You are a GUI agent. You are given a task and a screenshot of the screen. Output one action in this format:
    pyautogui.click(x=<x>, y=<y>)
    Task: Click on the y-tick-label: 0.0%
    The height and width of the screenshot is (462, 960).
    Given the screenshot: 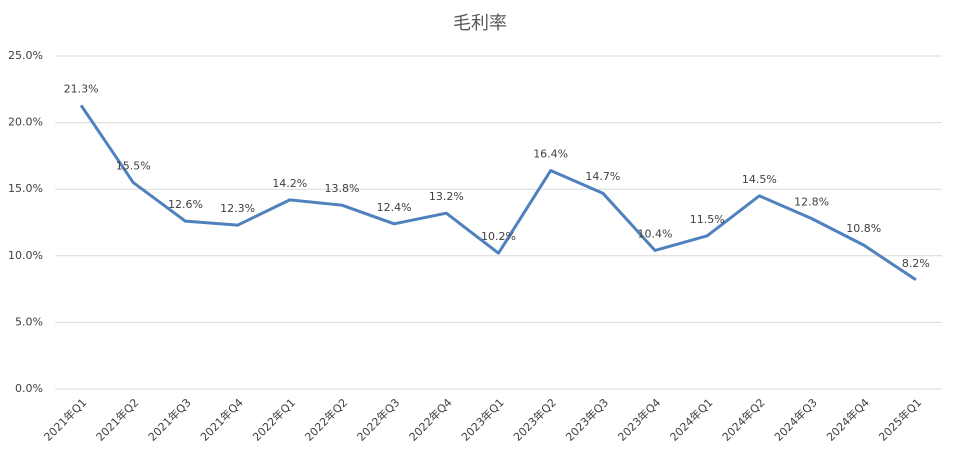 What is the action you would take?
    pyautogui.click(x=29, y=388)
    